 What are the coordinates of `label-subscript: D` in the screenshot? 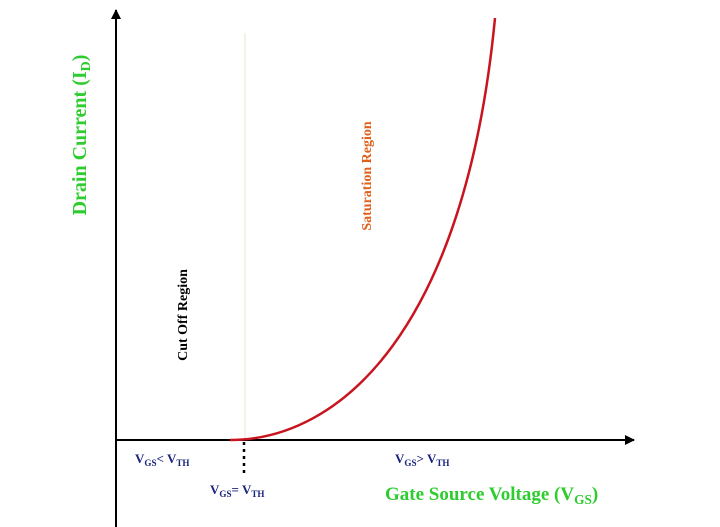 It's located at (86, 66).